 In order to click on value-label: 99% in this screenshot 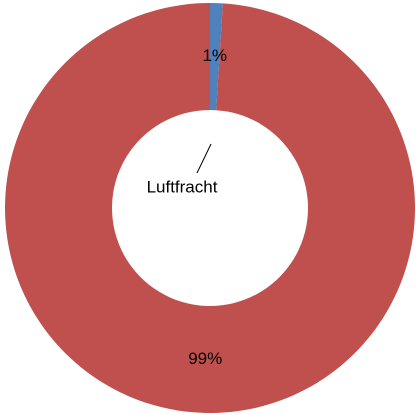, I will do `click(205, 358)`.